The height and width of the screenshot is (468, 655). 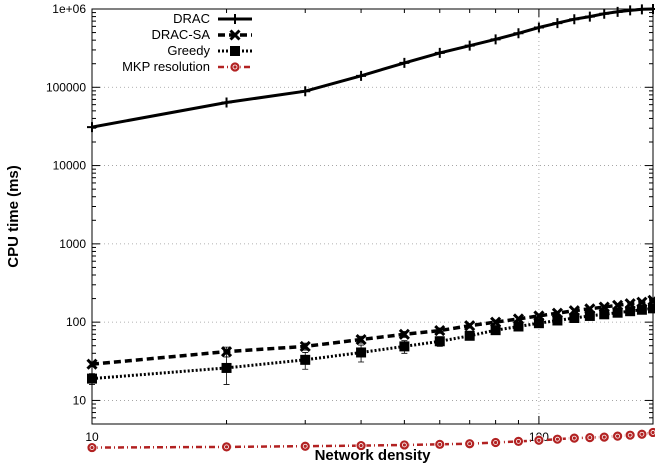 I want to click on y-tick-label: 10, so click(x=80, y=400).